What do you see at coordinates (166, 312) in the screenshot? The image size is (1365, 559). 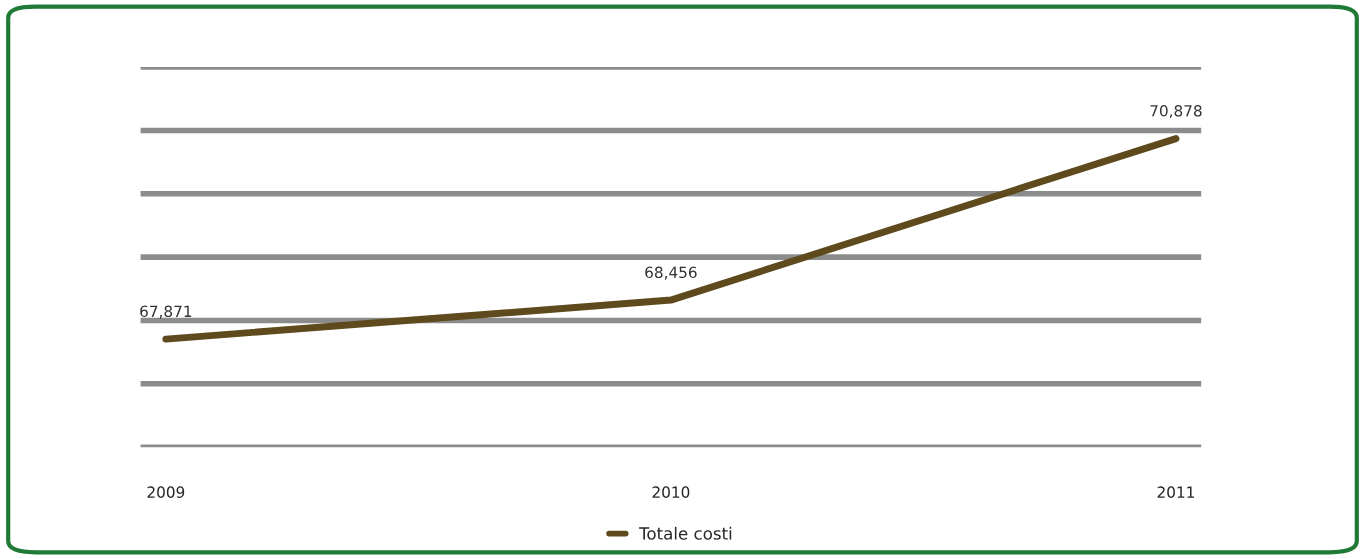 I see `data-label: 67,871` at bounding box center [166, 312].